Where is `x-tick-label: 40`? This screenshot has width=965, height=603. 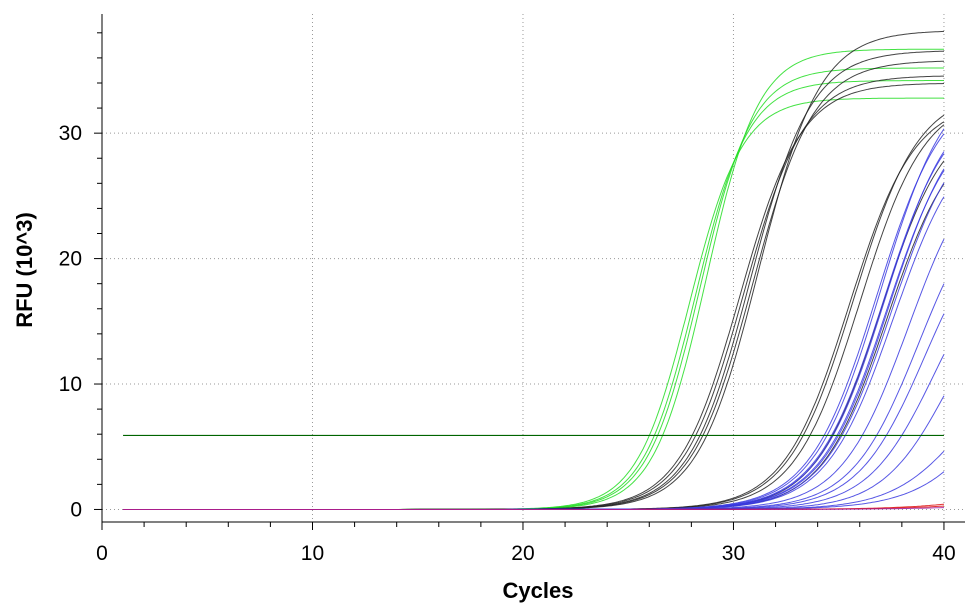 x-tick-label: 40 is located at coordinates (943, 553).